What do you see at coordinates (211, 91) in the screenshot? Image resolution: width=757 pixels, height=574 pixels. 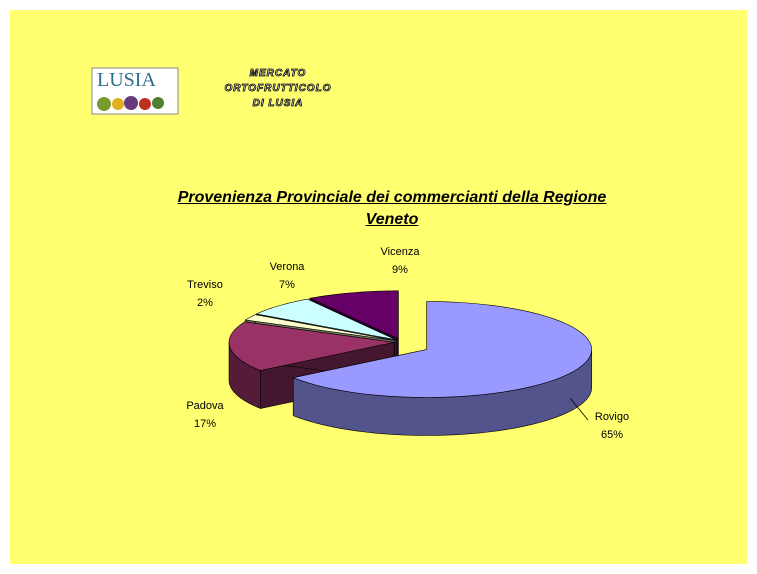 I see `logo: LUSIA MERCATO ORTOFRUTTICOLO DI LUSIA` at bounding box center [211, 91].